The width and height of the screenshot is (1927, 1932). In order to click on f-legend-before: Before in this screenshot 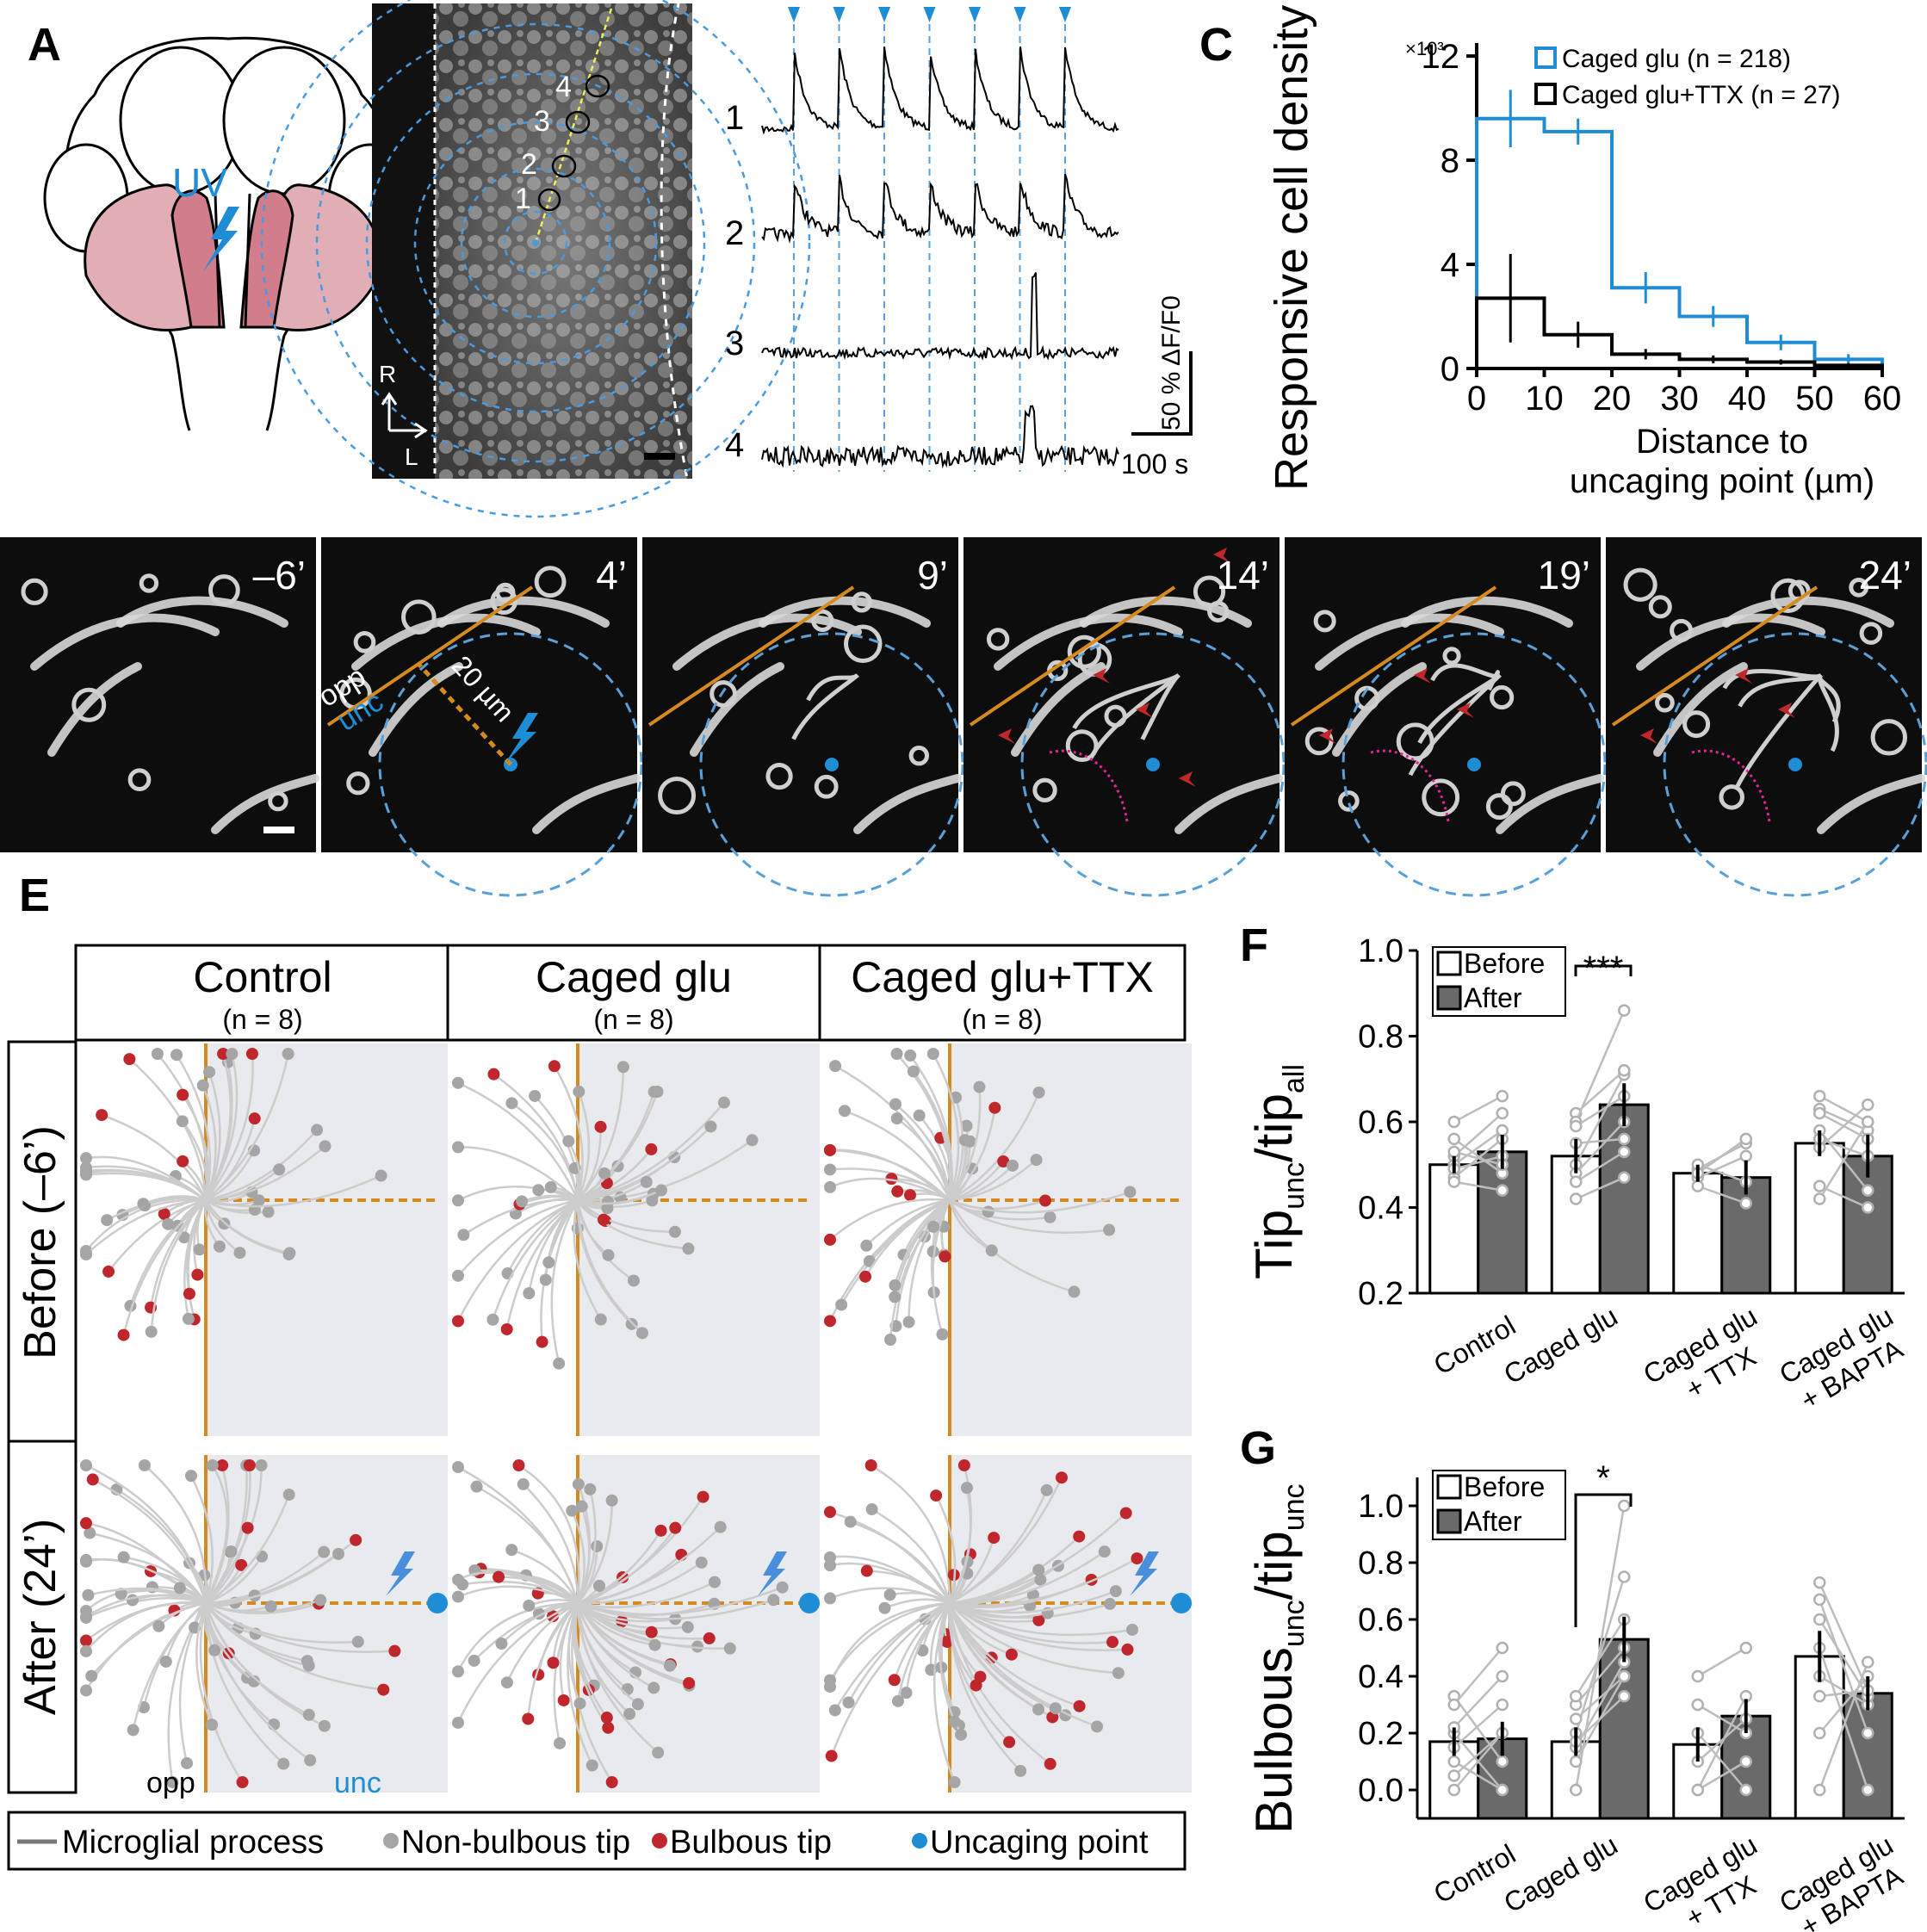, I will do `click(1504, 964)`.